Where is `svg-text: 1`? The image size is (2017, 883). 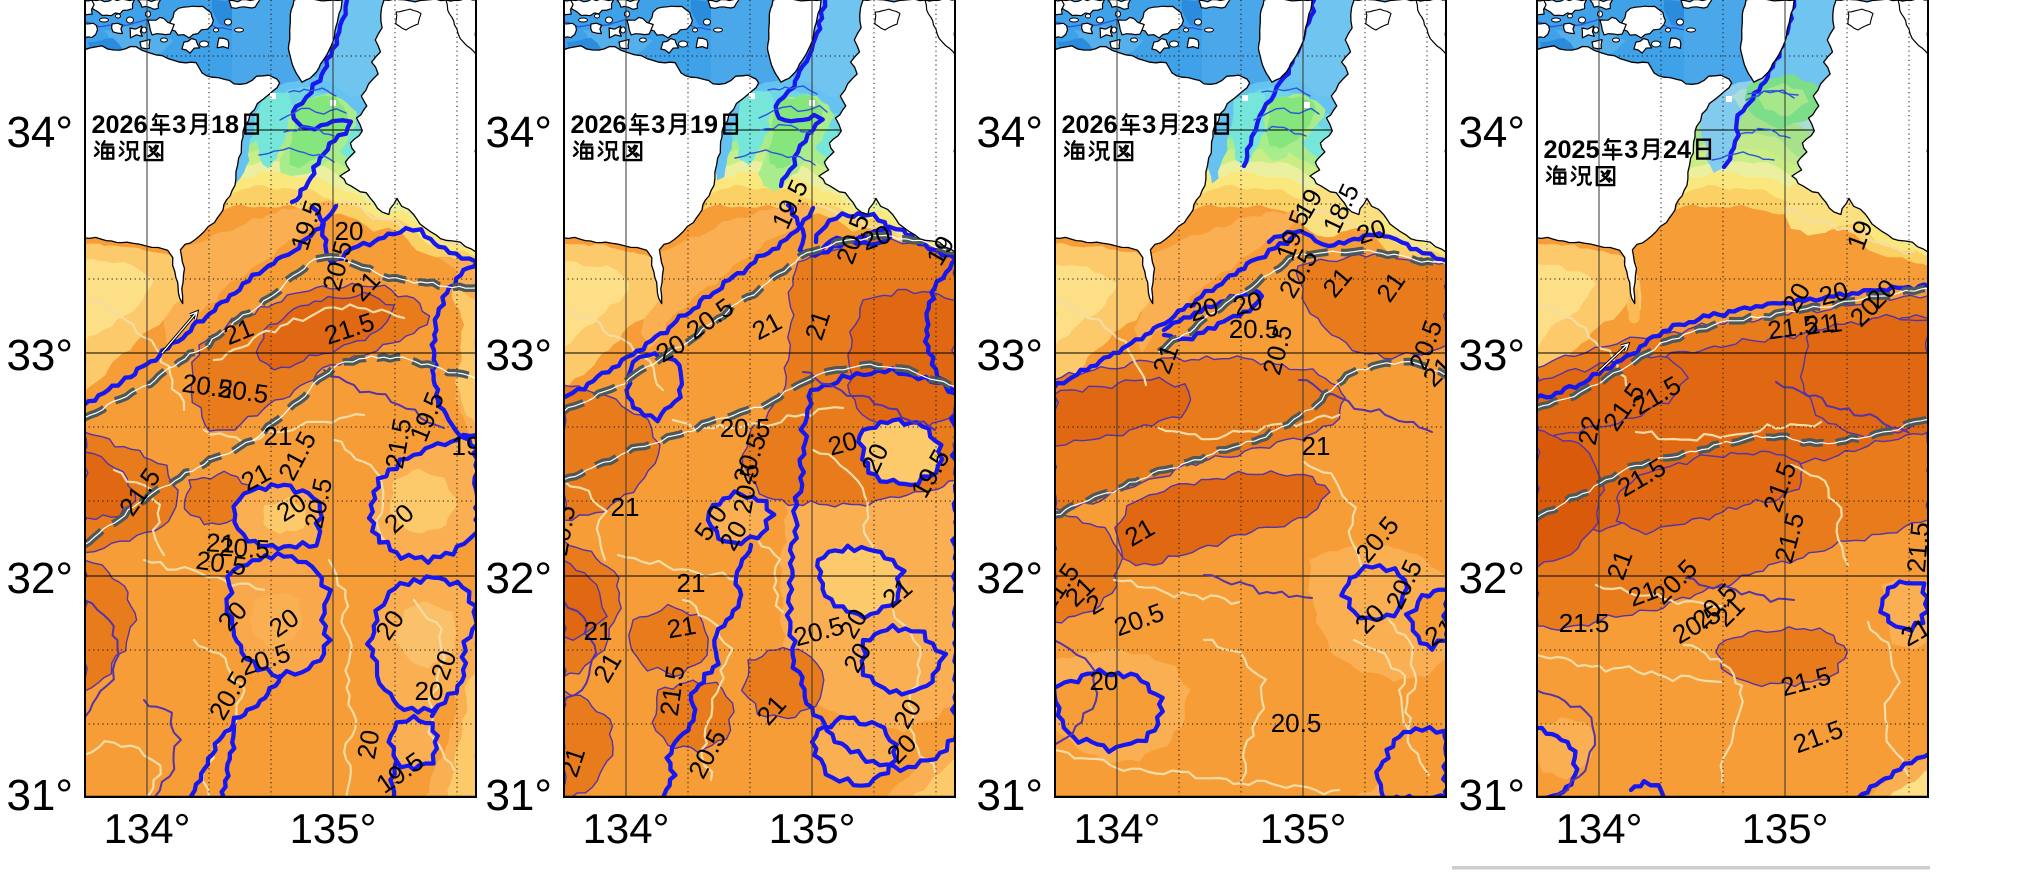 svg-text: 1 is located at coordinates (1834, 323).